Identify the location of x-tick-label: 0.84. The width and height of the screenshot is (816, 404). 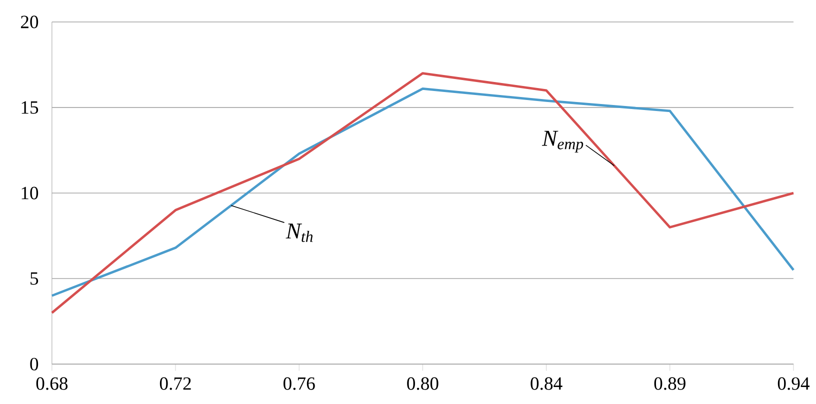
(546, 383).